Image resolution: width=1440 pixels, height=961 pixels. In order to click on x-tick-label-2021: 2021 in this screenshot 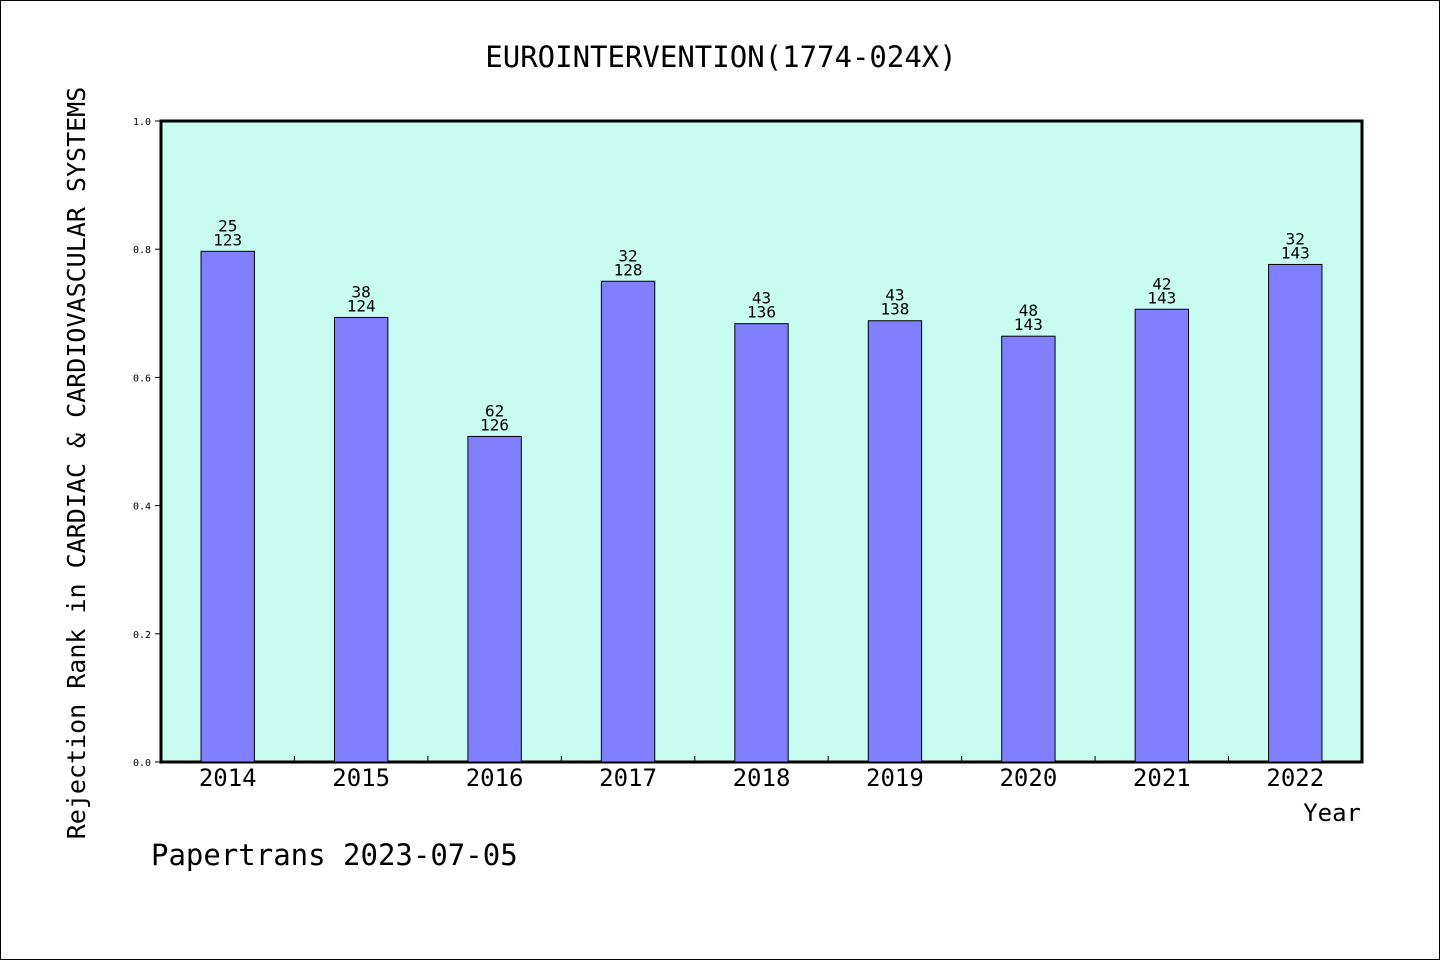, I will do `click(1162, 778)`.